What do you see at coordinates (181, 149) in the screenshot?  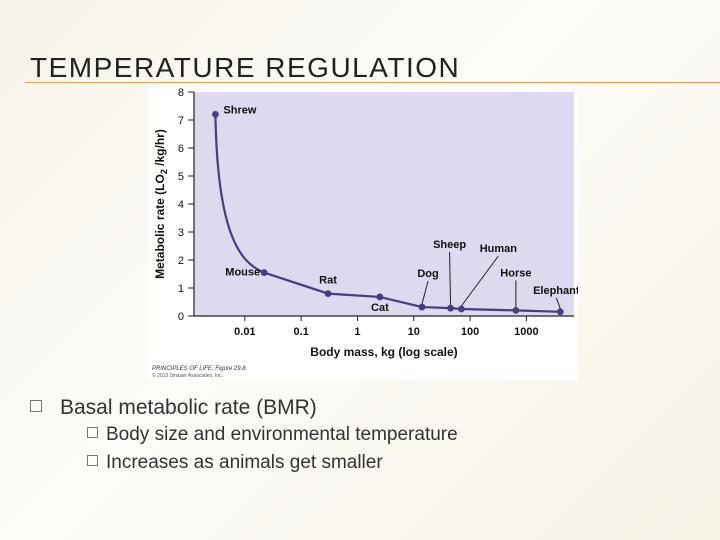 I see `y-tick-label: 6` at bounding box center [181, 149].